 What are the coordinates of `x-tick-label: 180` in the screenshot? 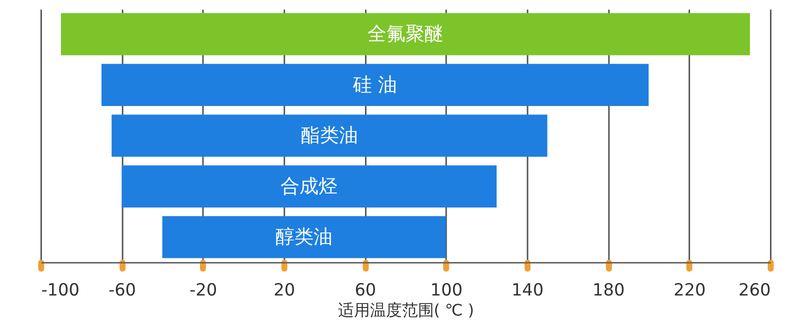 It's located at (608, 289).